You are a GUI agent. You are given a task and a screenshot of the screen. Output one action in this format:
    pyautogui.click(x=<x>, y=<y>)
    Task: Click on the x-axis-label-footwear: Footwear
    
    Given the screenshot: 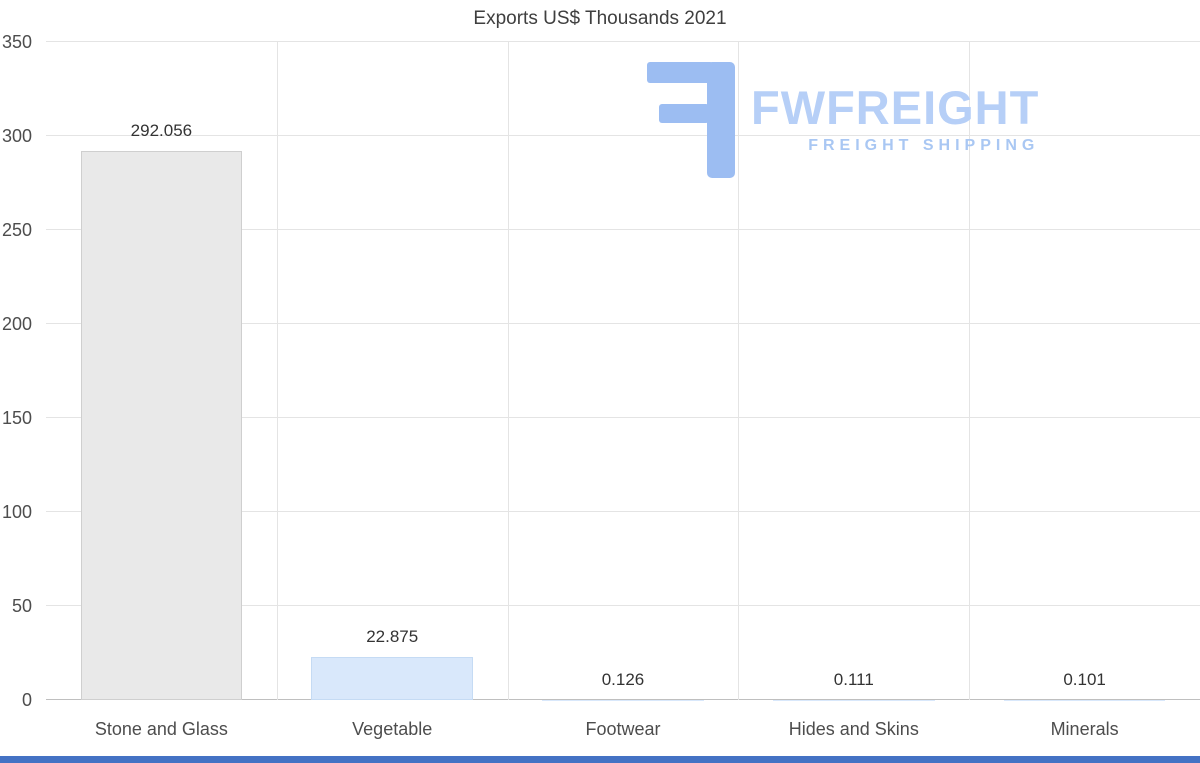 What is the action you would take?
    pyautogui.click(x=623, y=729)
    